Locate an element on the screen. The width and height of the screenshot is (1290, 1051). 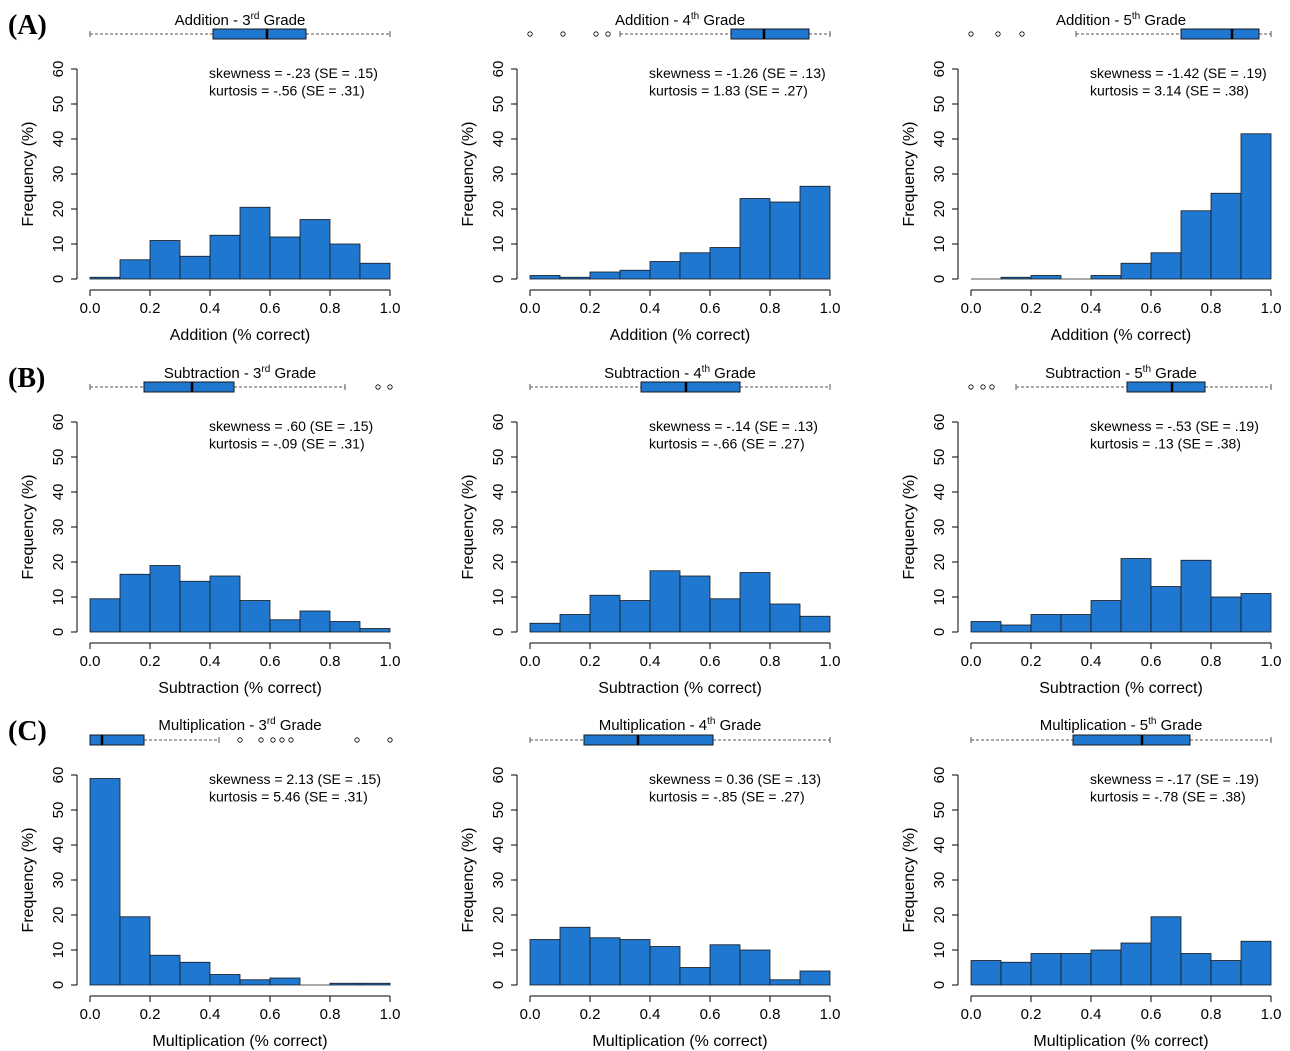
x-tick-label: 0.4 is located at coordinates (650, 308).